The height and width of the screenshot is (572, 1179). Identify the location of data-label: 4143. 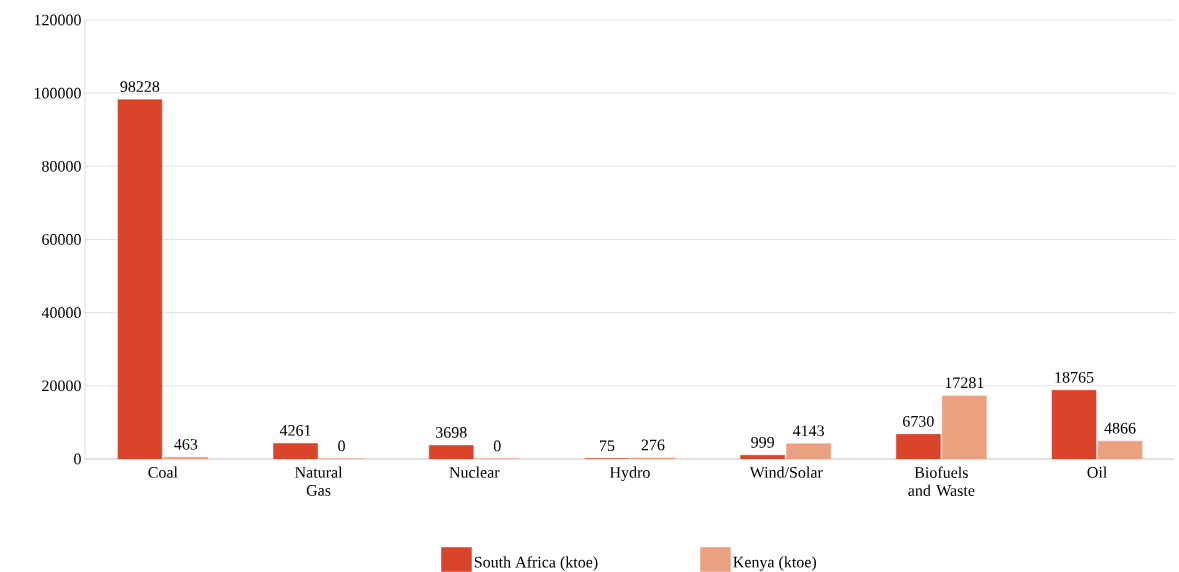
(808, 431).